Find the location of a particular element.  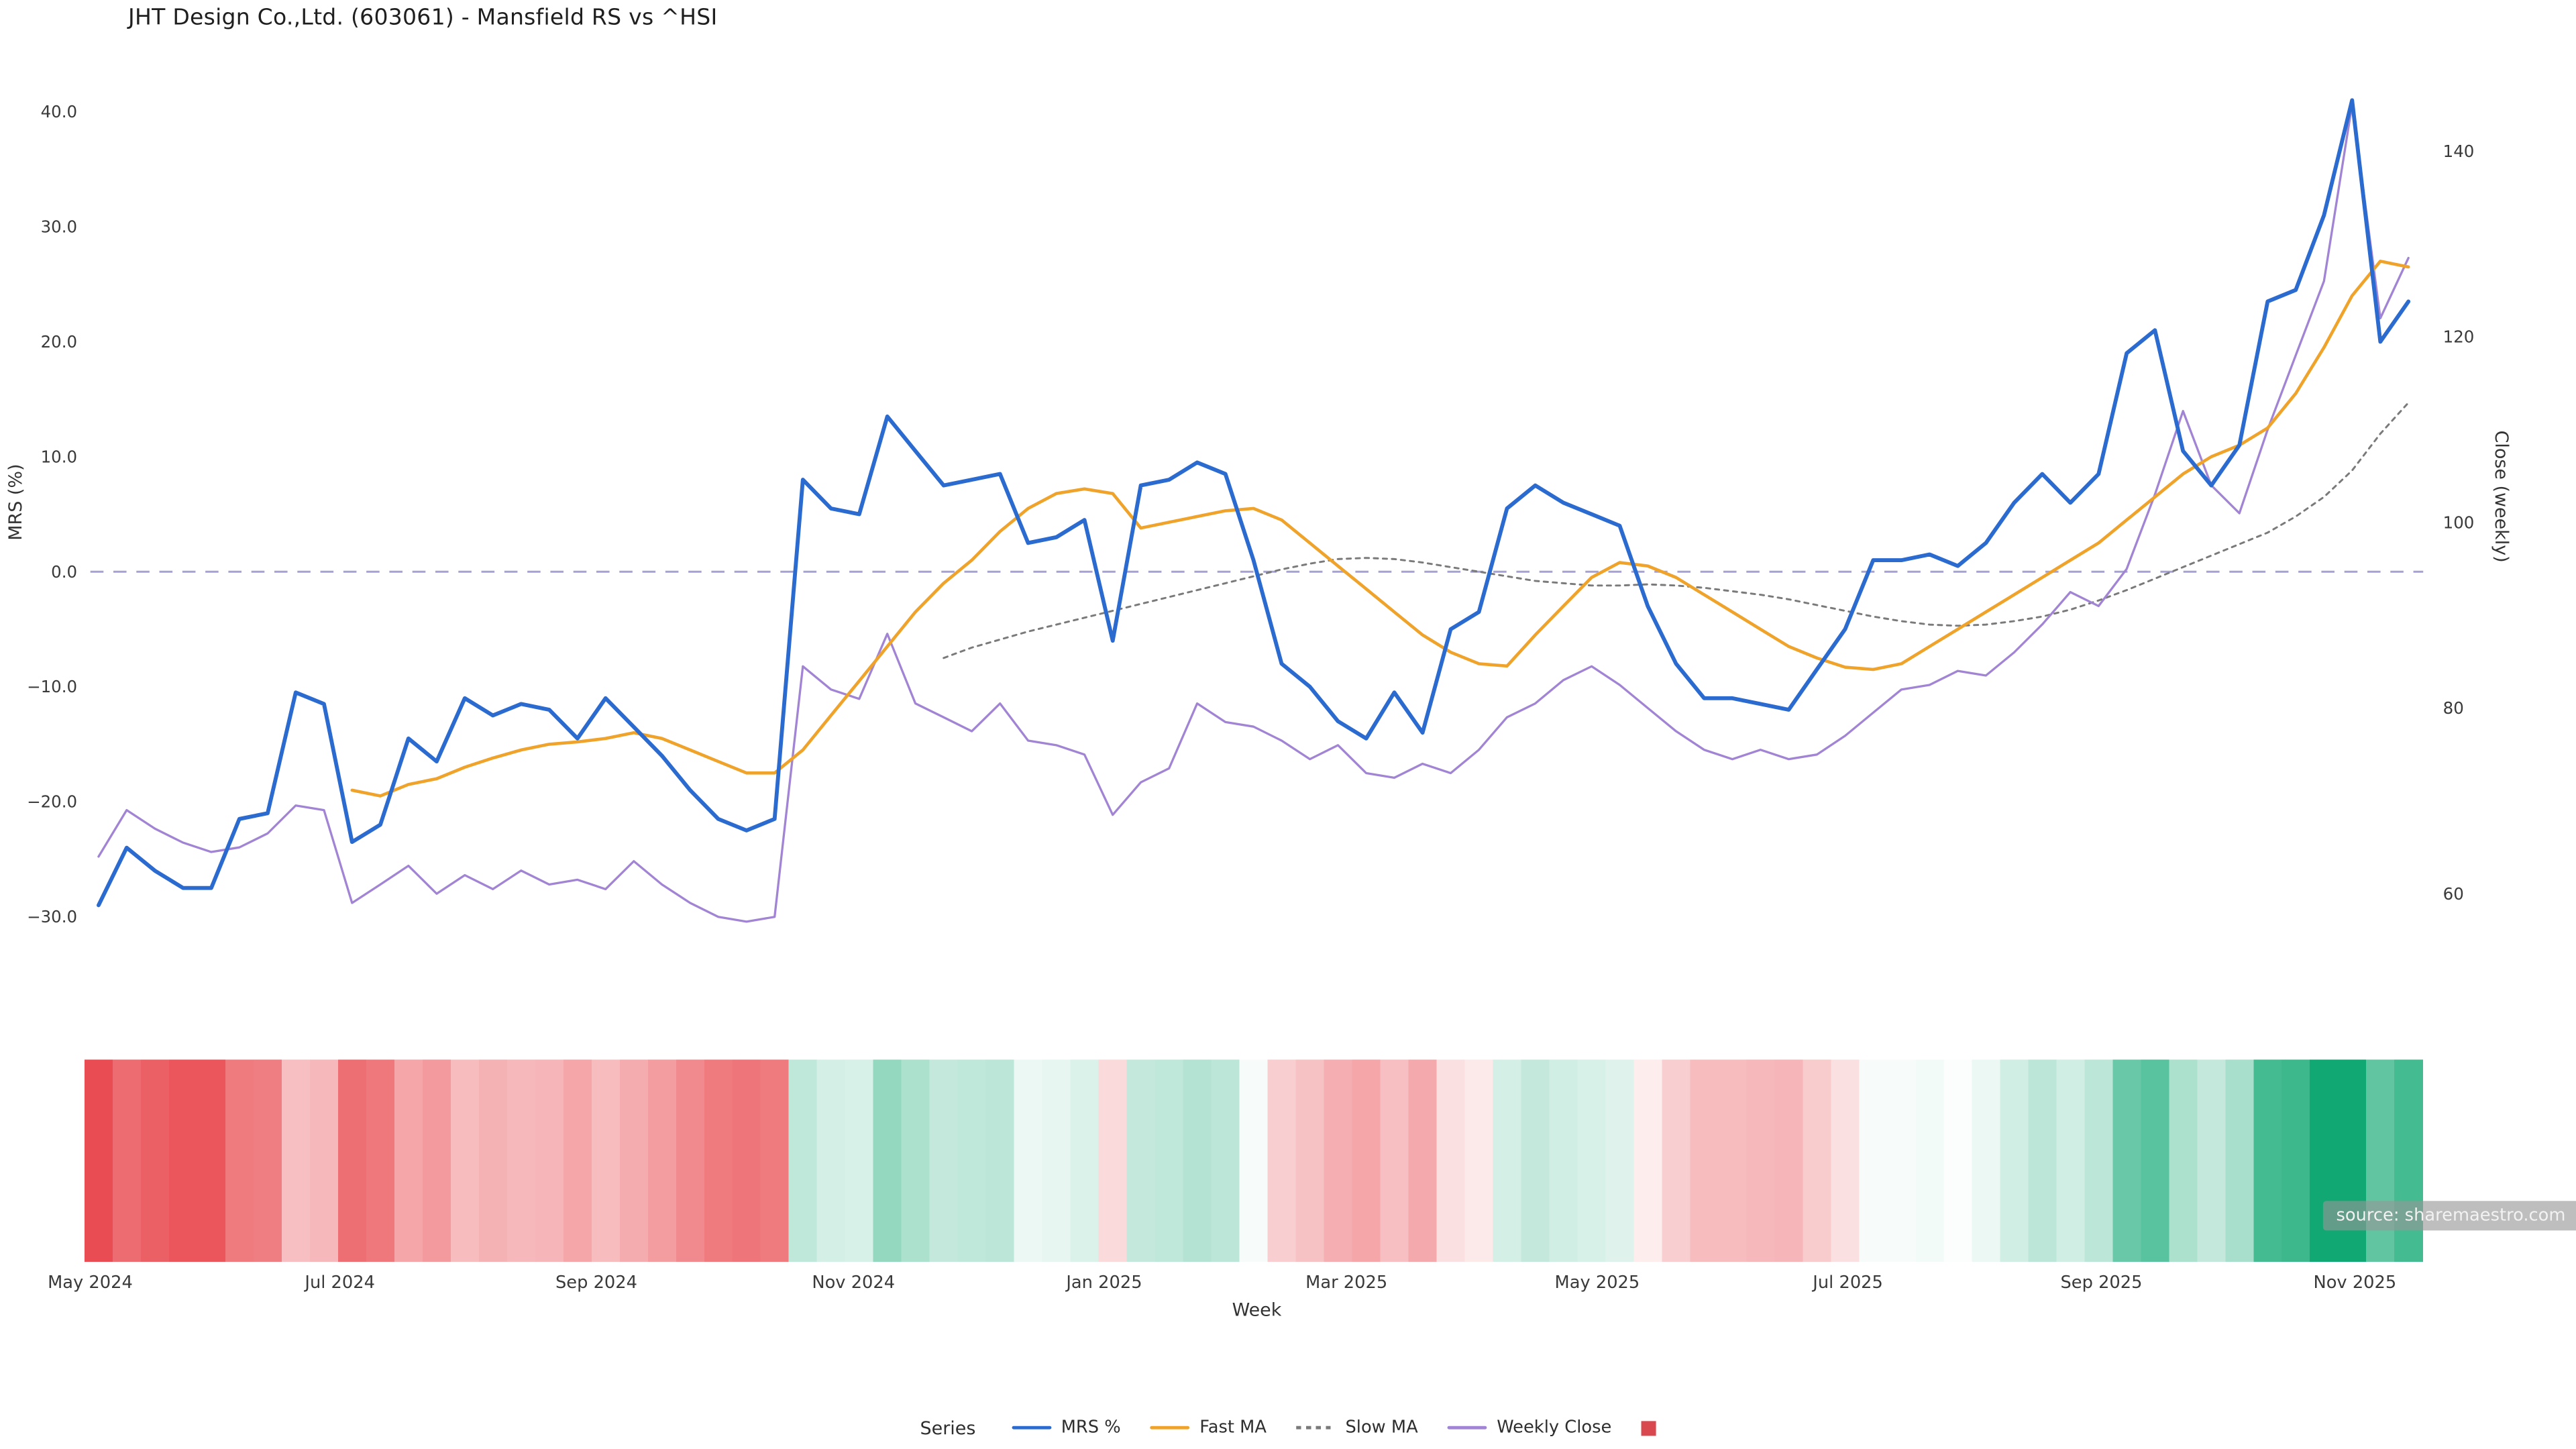

x-tick-label: Sep 2024 is located at coordinates (596, 1283).